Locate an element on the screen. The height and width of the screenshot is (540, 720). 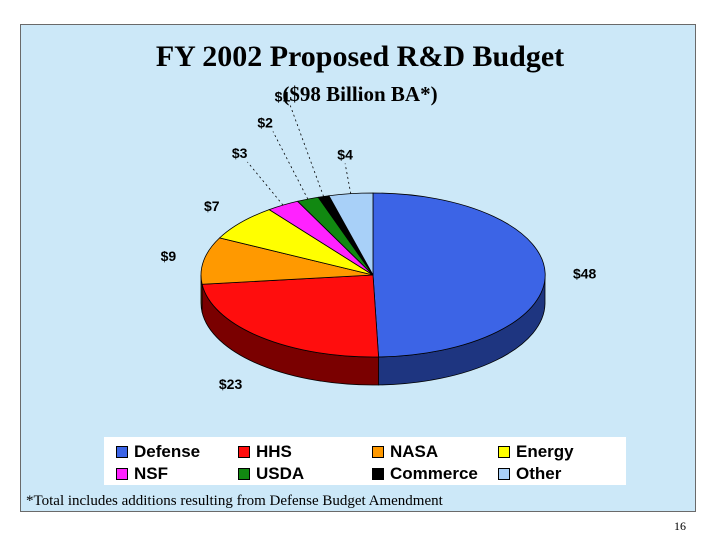
legend-label-energy: Energy is located at coordinates (545, 451).